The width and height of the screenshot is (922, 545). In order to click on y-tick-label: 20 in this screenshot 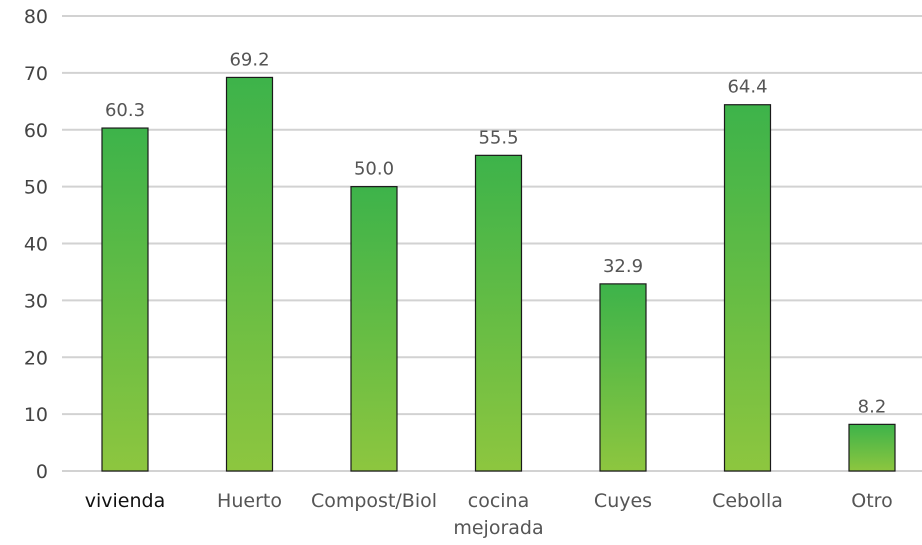, I will do `click(36, 358)`.